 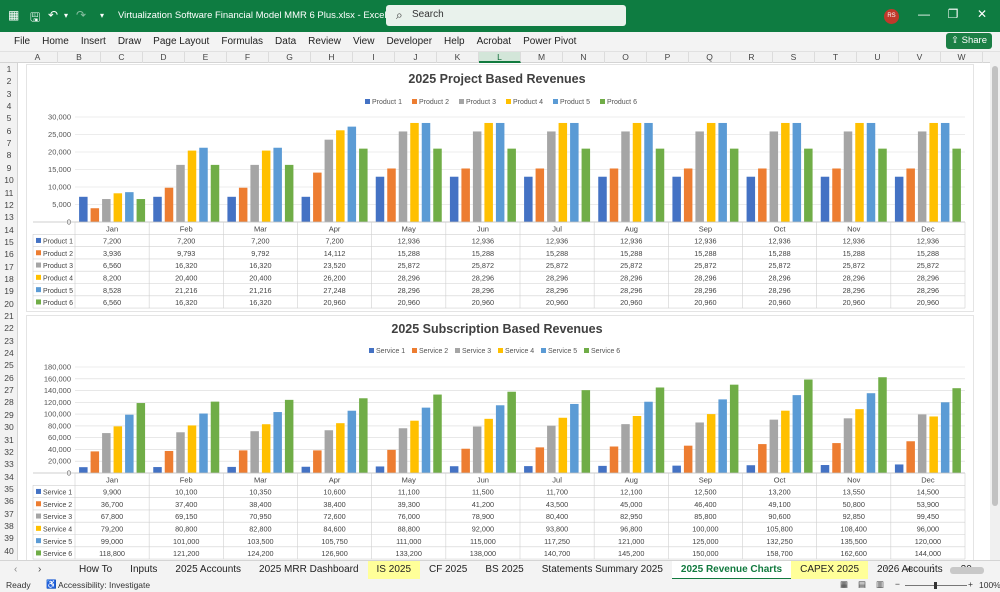 What do you see at coordinates (208, 569) in the screenshot?
I see `sheet-tab-2025-accounts: 2025 Accounts` at bounding box center [208, 569].